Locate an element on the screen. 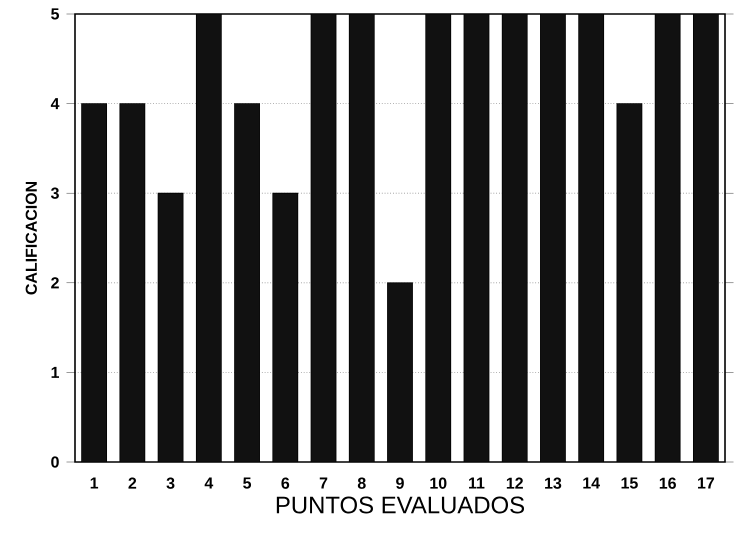 The height and width of the screenshot is (535, 749). y-tick-label: 5 is located at coordinates (55, 14).